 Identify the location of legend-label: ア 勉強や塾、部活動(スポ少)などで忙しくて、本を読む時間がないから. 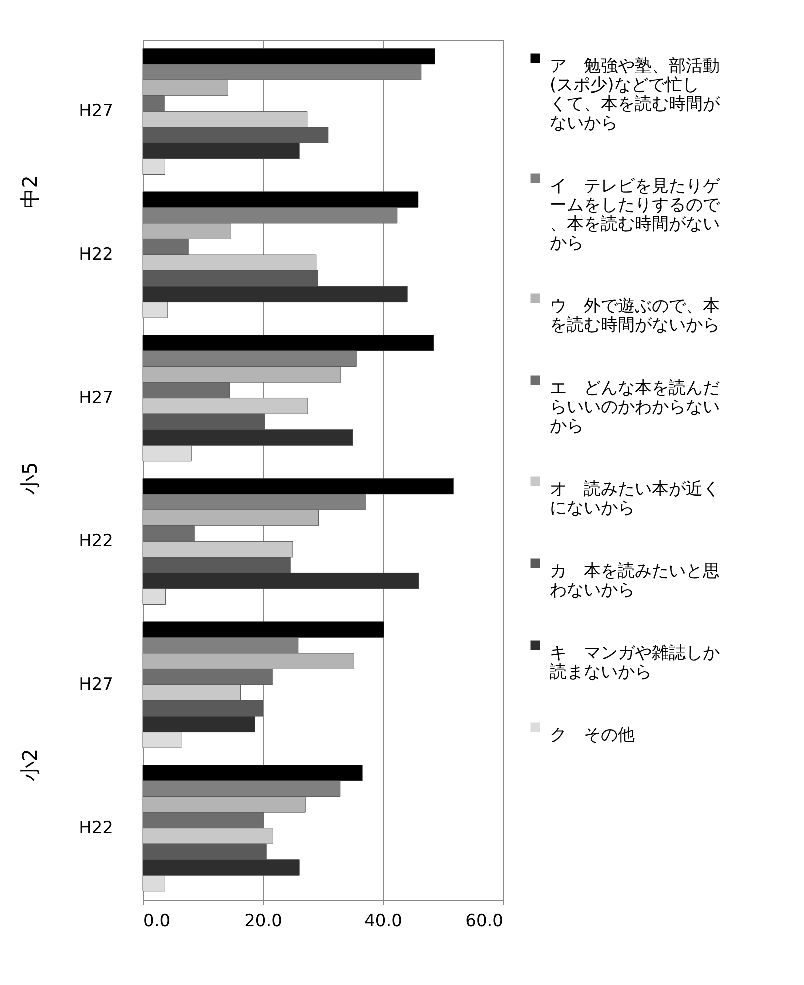
(635, 95).